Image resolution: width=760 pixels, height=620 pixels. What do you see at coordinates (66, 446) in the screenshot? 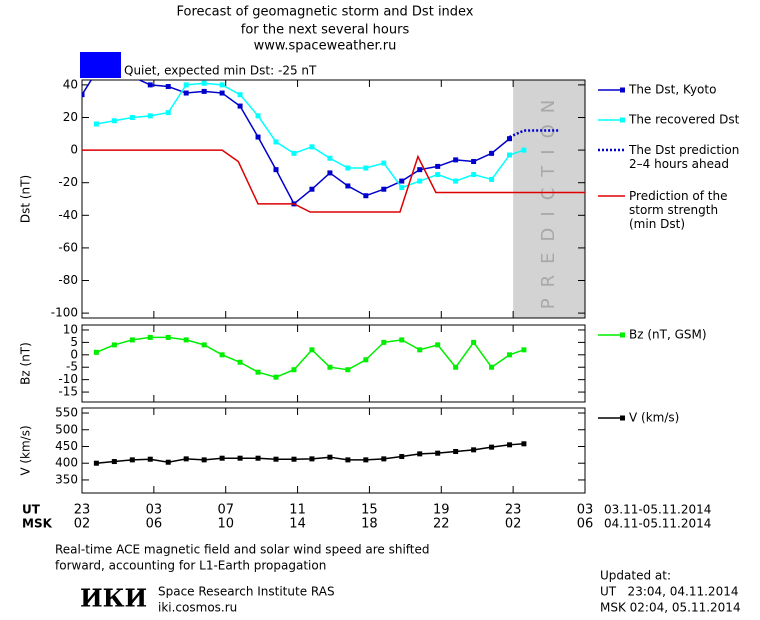
I see `y-tick-label: 450` at bounding box center [66, 446].